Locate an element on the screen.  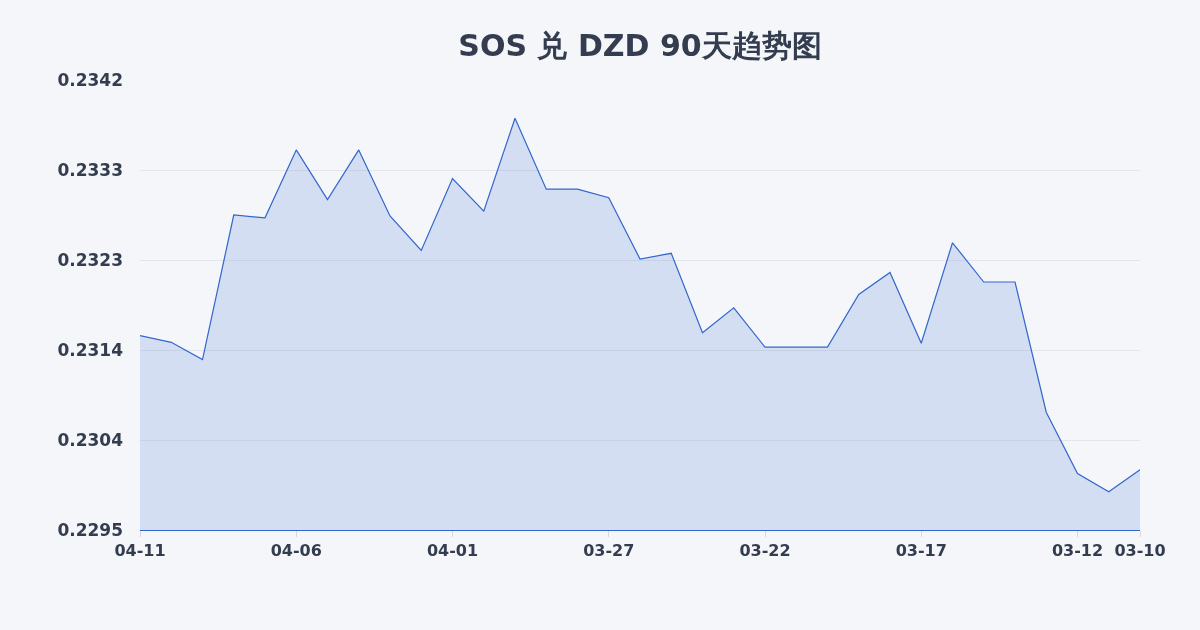
x-tick-label: 04-06 is located at coordinates (296, 551).